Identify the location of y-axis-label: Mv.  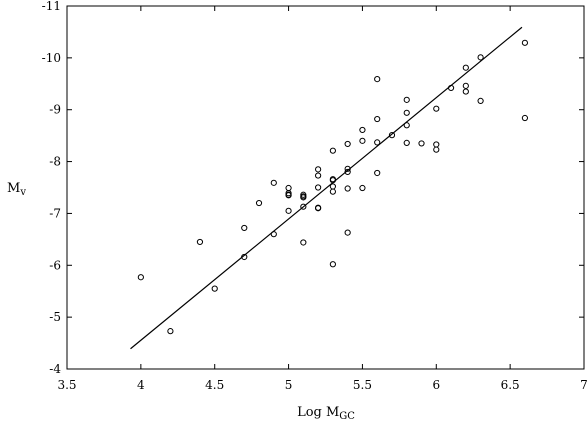
(16, 189).